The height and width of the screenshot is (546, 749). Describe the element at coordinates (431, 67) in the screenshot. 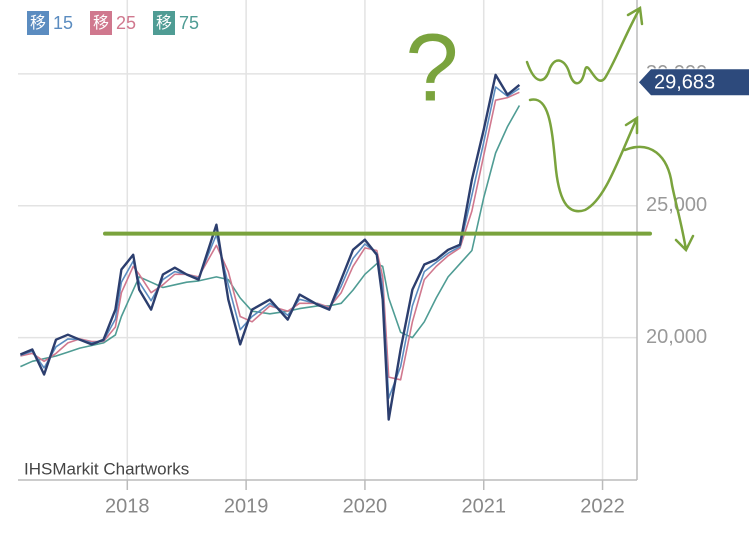

I see `annotation: ?` at that location.